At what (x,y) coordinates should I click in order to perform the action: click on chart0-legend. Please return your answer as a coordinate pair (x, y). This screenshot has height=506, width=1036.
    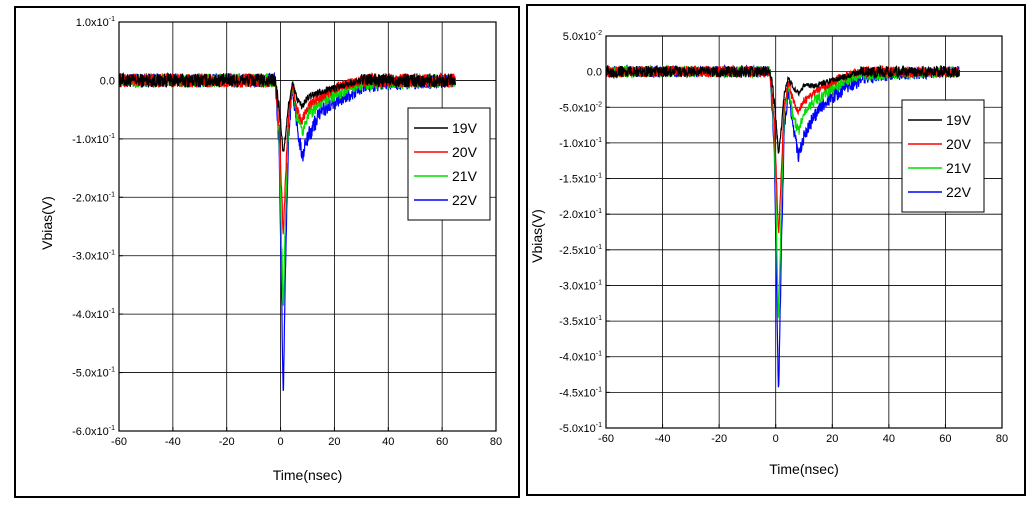
    Looking at the image, I should click on (449, 164).